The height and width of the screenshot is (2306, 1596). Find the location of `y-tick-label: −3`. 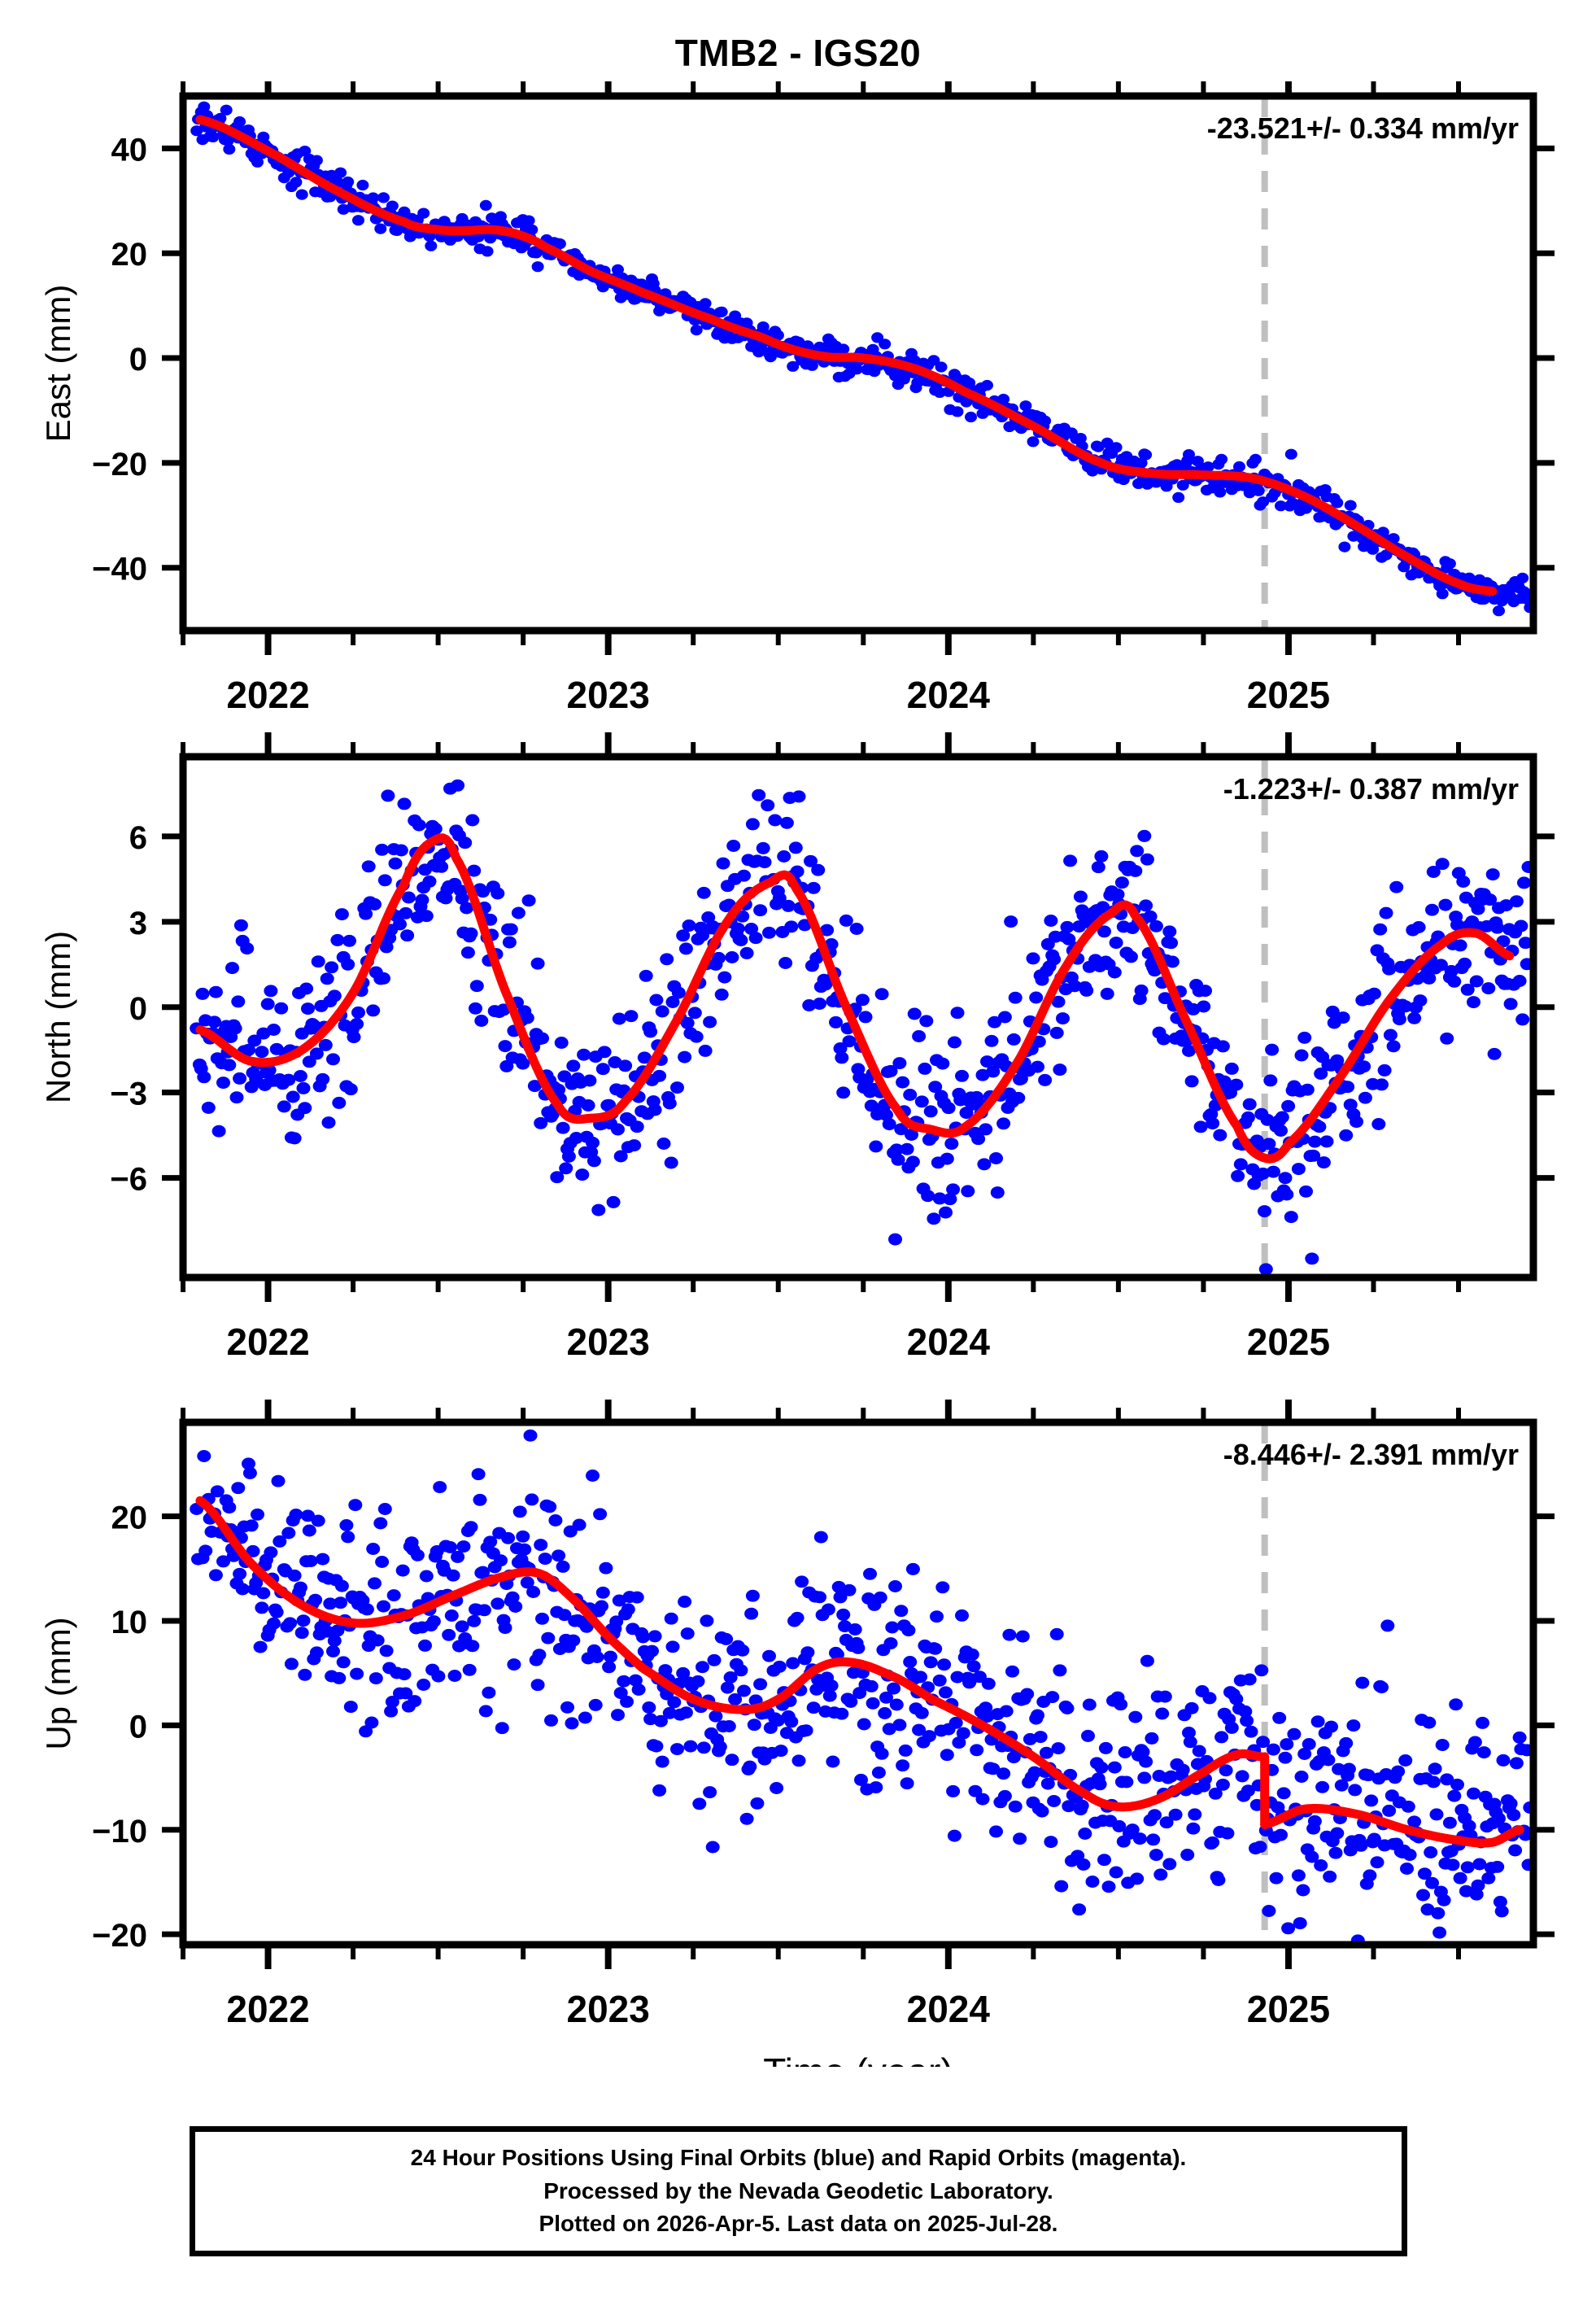

y-tick-label: −3 is located at coordinates (128, 1094).